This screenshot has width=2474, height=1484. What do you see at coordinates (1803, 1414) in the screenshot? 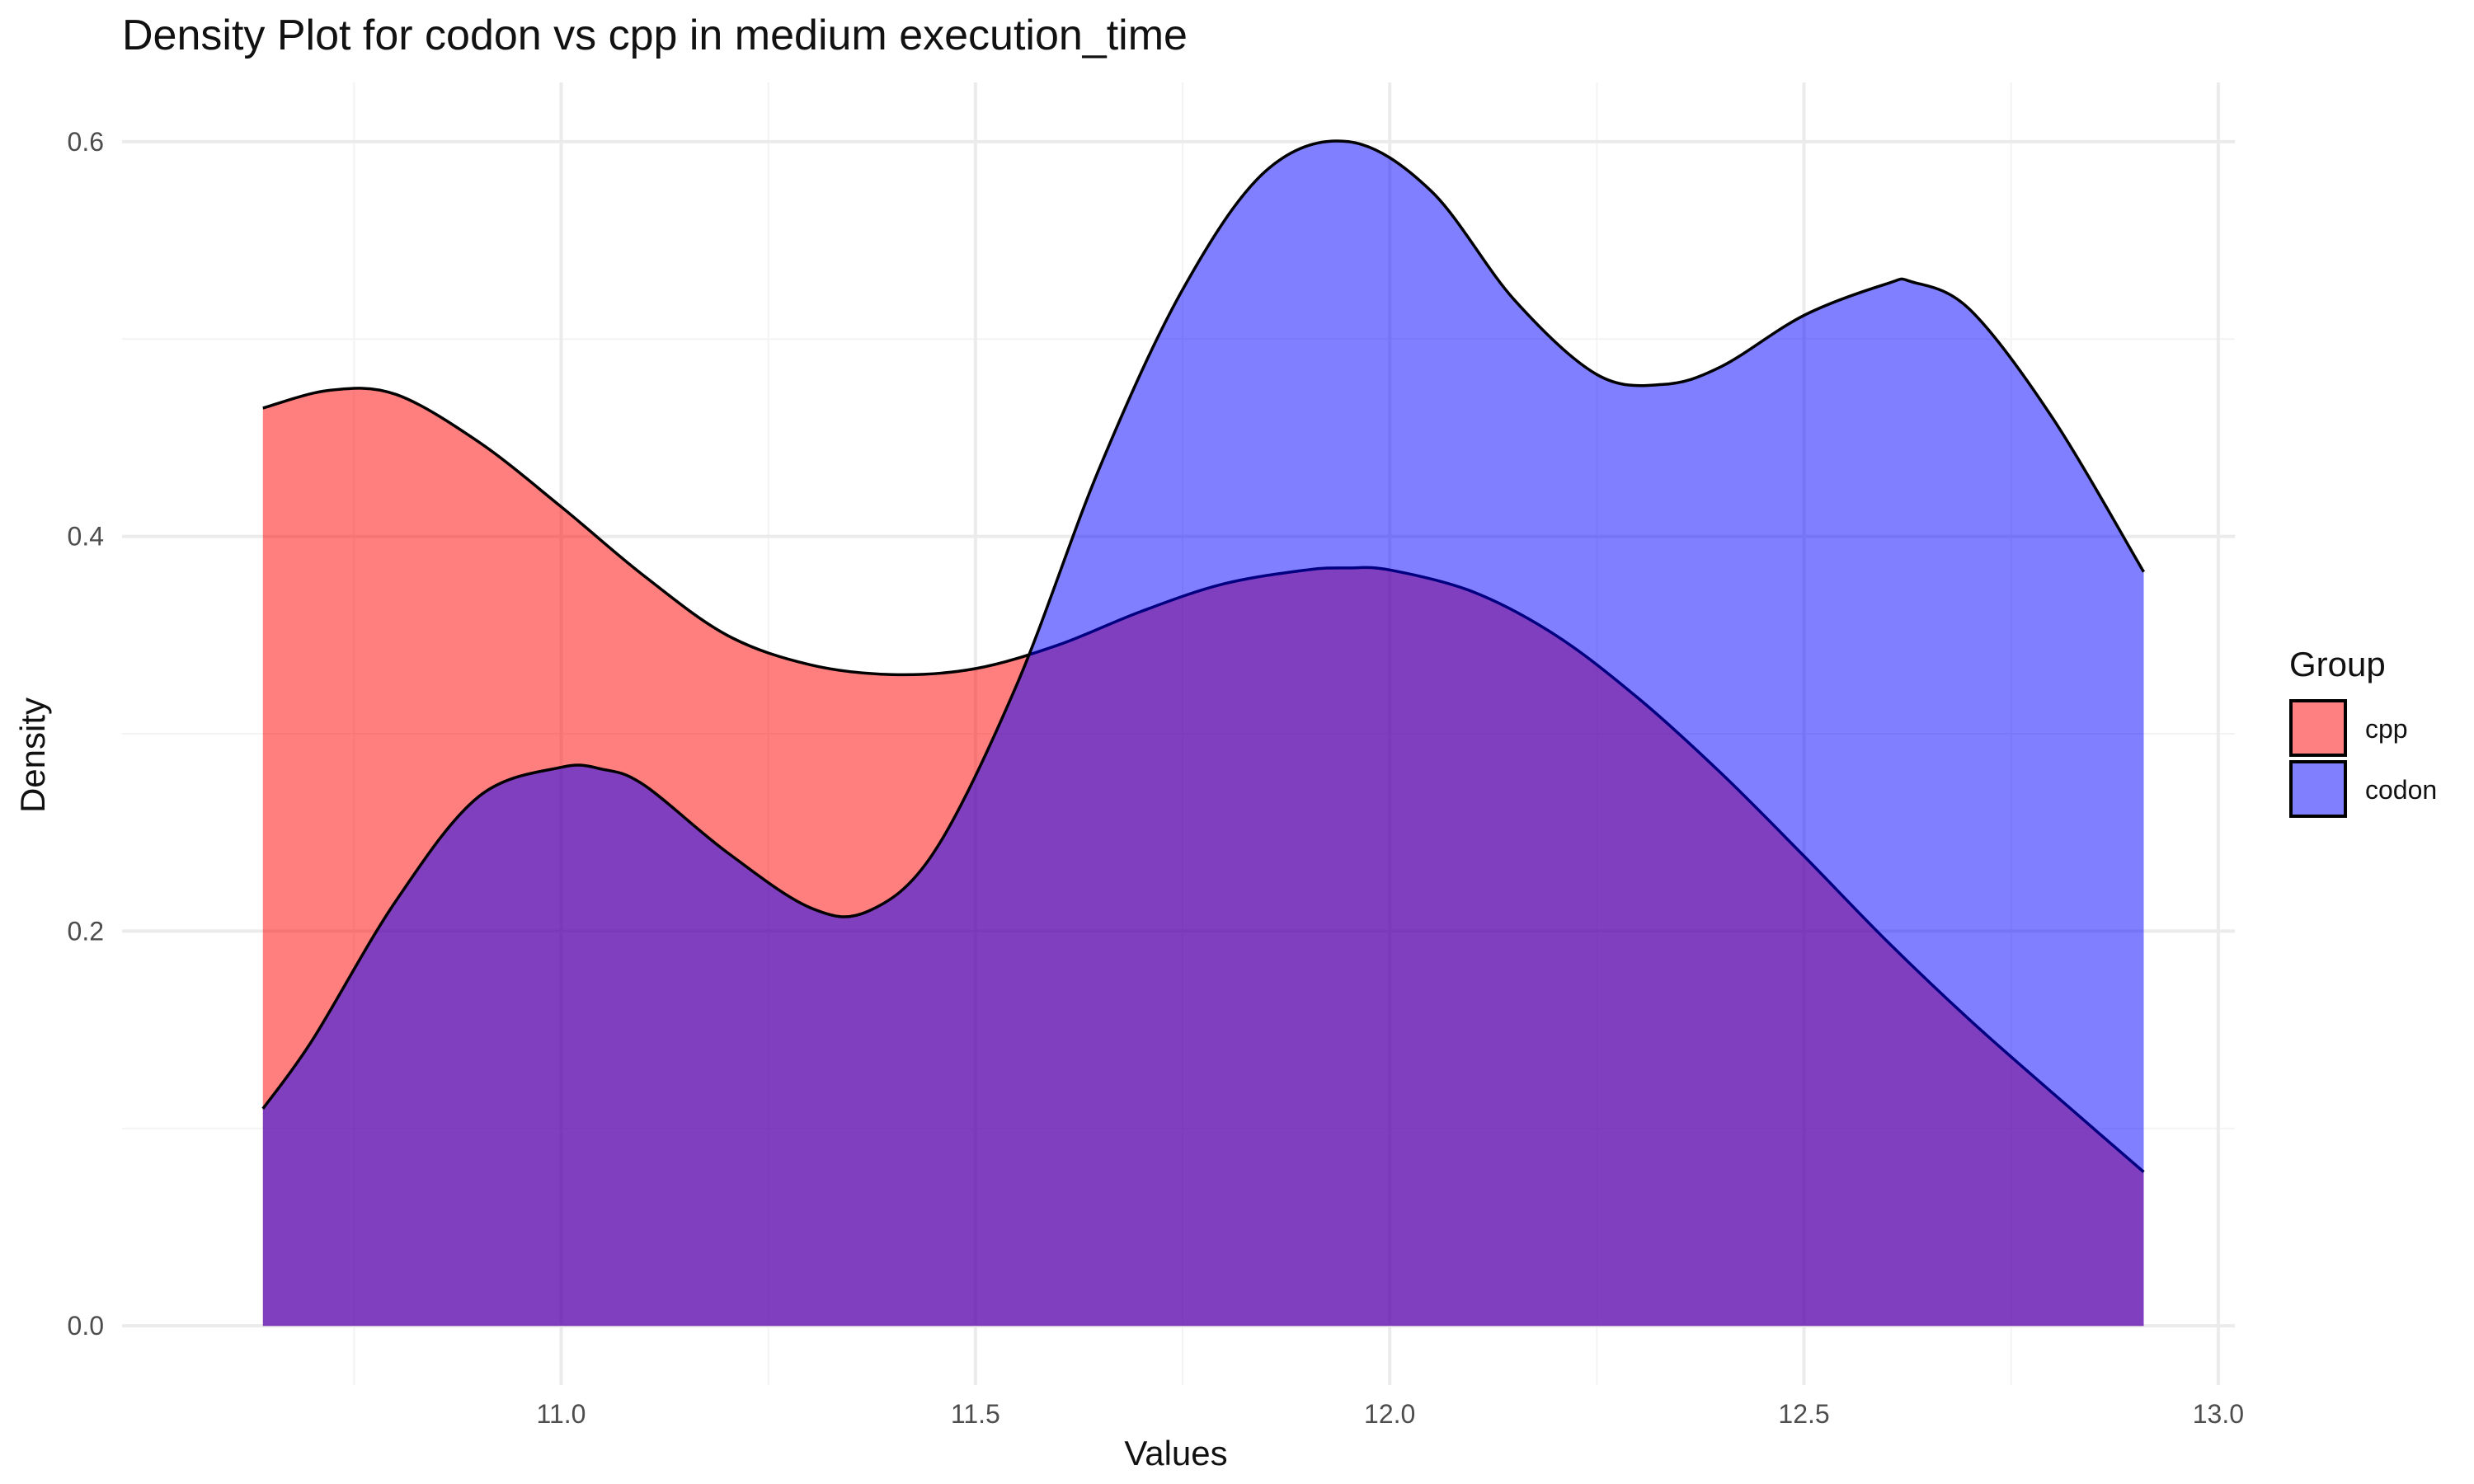
I see `x-tick-label: 12.5` at bounding box center [1803, 1414].